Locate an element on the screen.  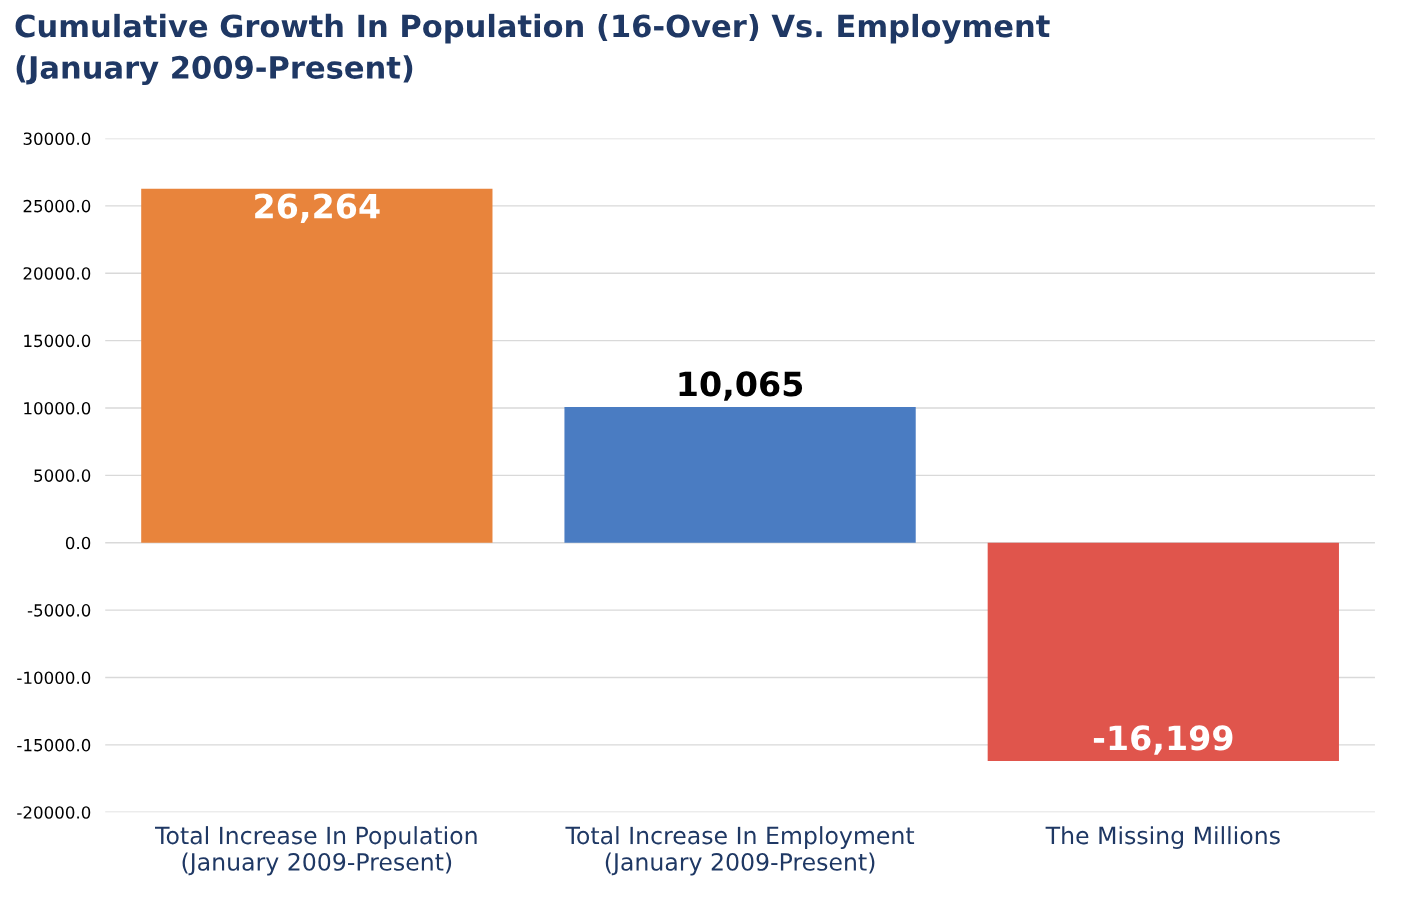
y-tick-label: 10000.0 is located at coordinates (57, 408).